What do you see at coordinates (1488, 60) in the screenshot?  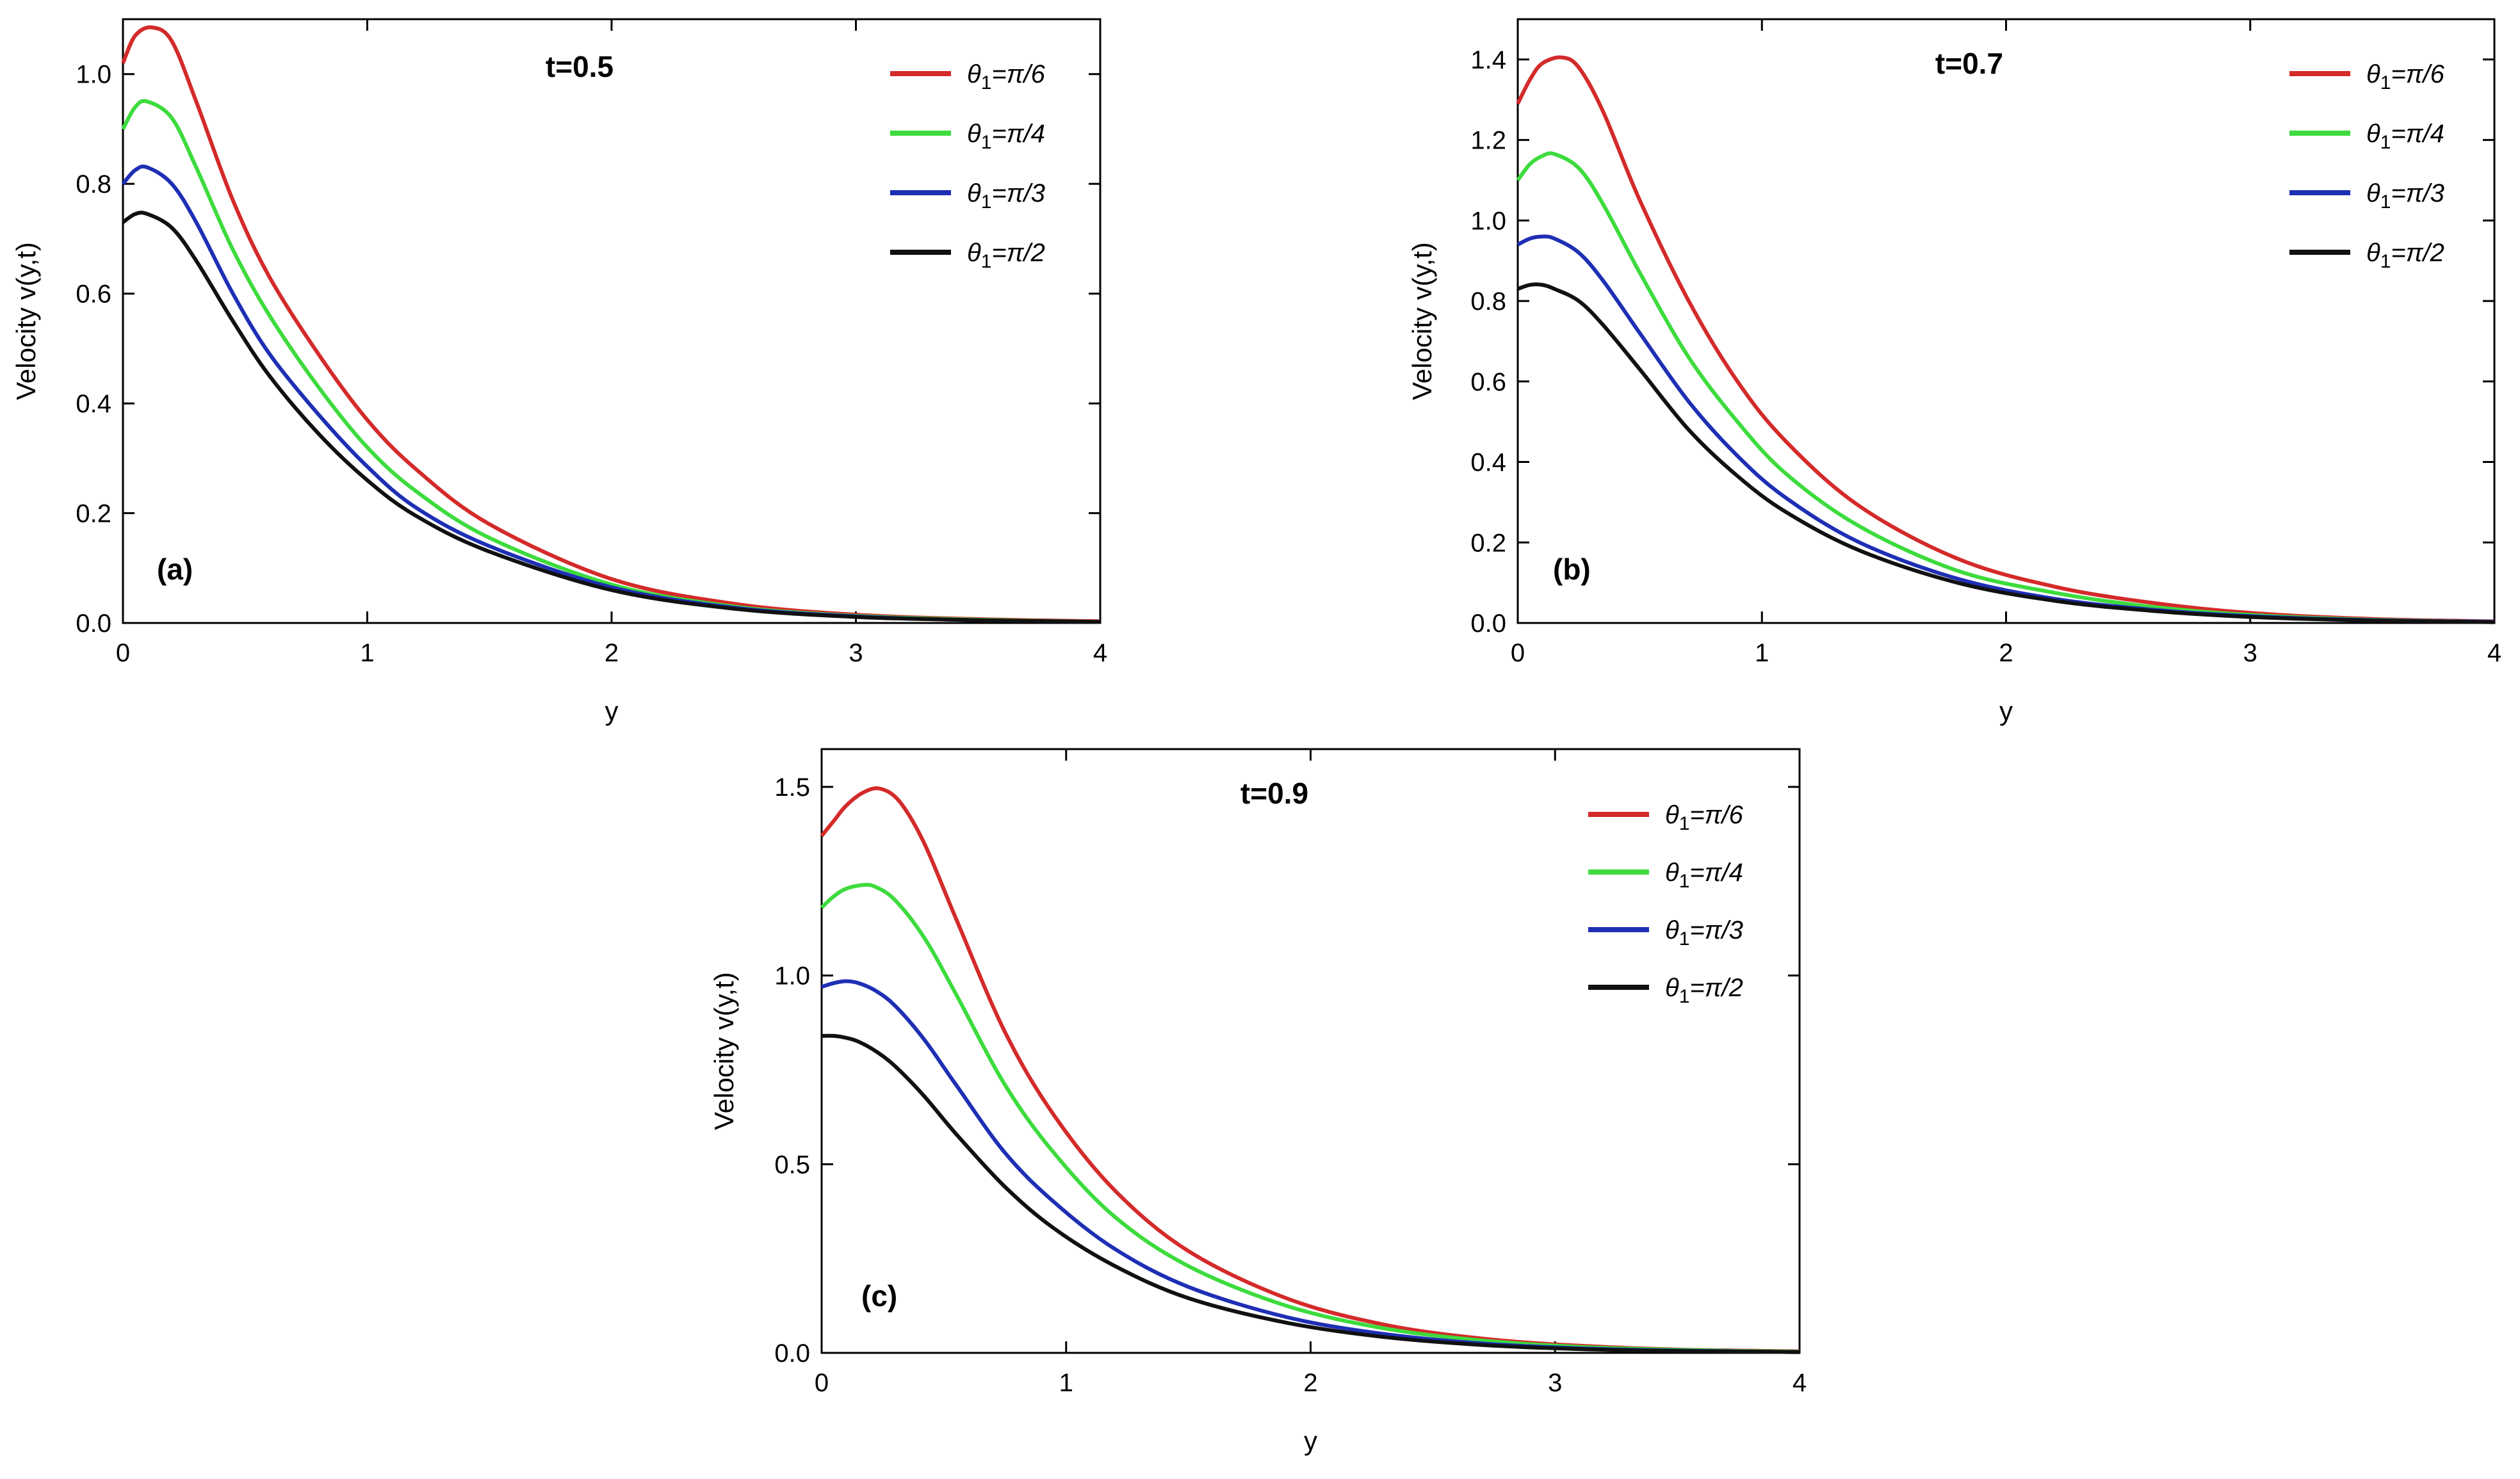 I see `y-tick-label: 1.4` at bounding box center [1488, 60].